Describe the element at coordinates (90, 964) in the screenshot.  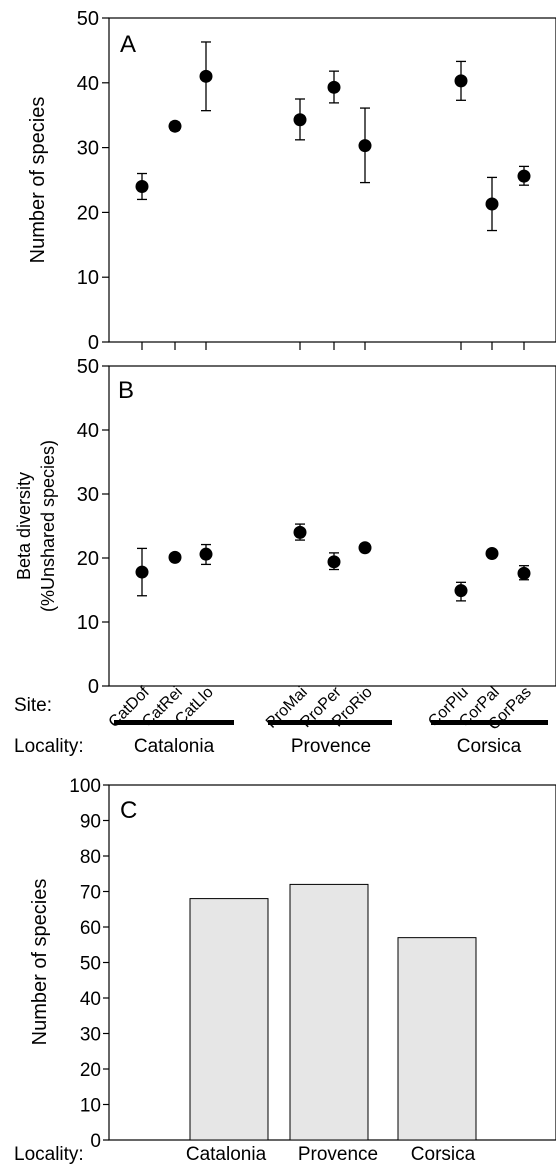
I see `panel-c-y-tick-label: 50` at that location.